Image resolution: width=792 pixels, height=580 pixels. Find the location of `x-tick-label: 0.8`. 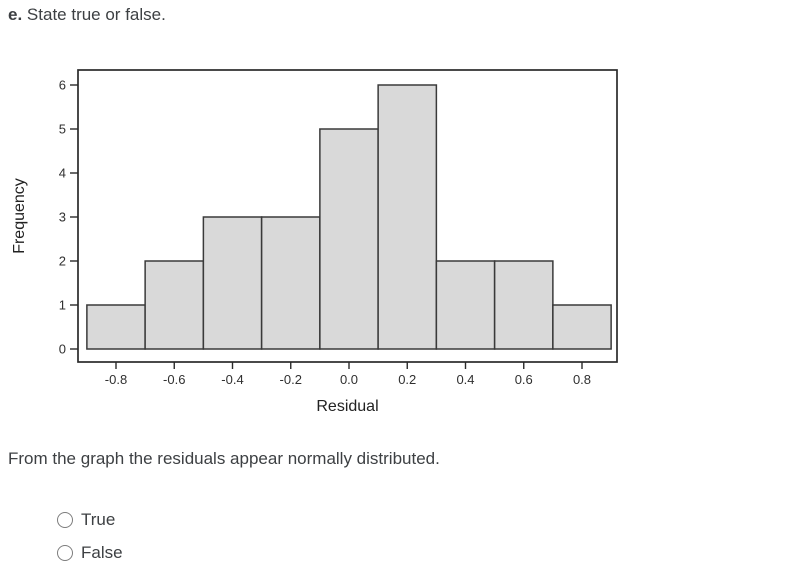

x-tick-label: 0.8 is located at coordinates (582, 379).